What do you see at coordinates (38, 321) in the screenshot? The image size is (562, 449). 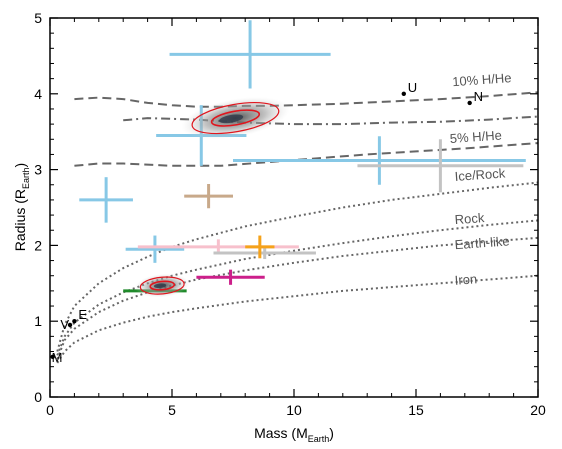 I see `y-tick-label: 1` at bounding box center [38, 321].